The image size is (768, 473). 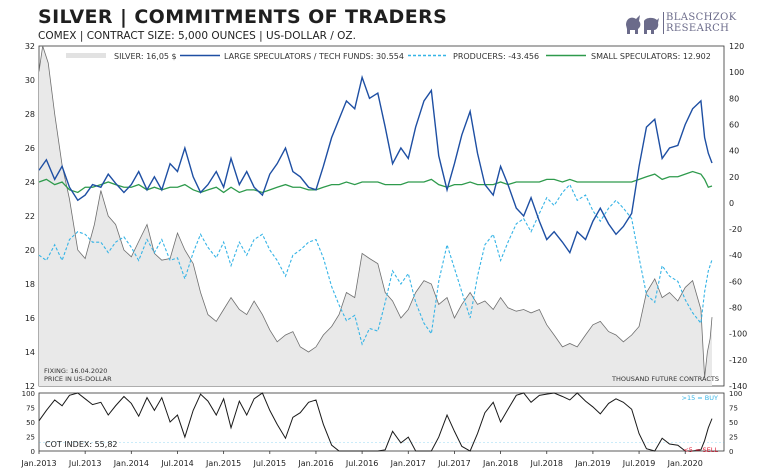 I want to click on buy-signal-label: >15 = BUY, so click(x=700, y=398).